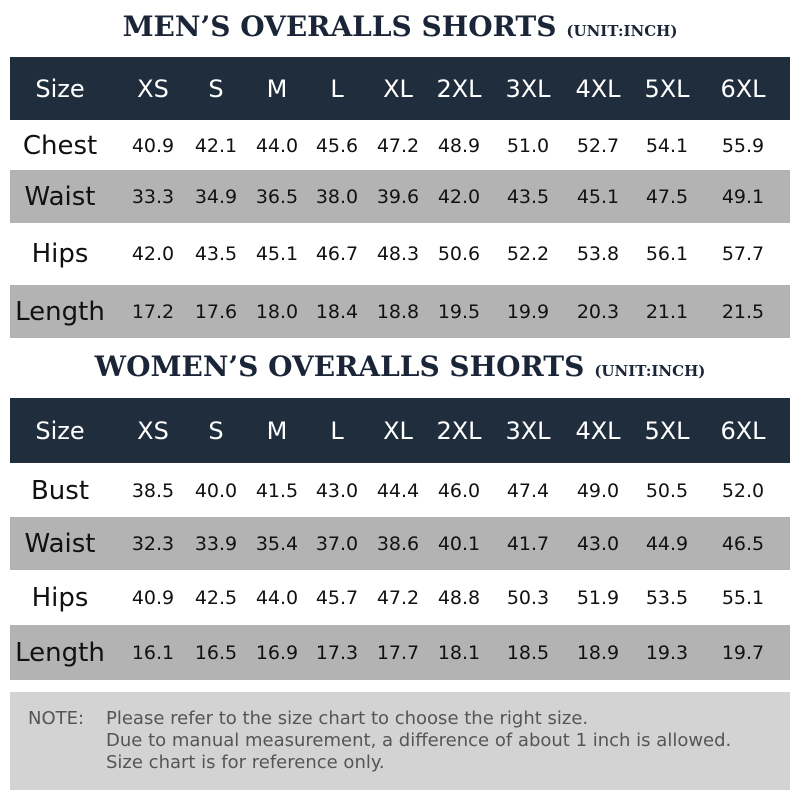 The image size is (800, 800). I want to click on row-label: Length, so click(60, 652).